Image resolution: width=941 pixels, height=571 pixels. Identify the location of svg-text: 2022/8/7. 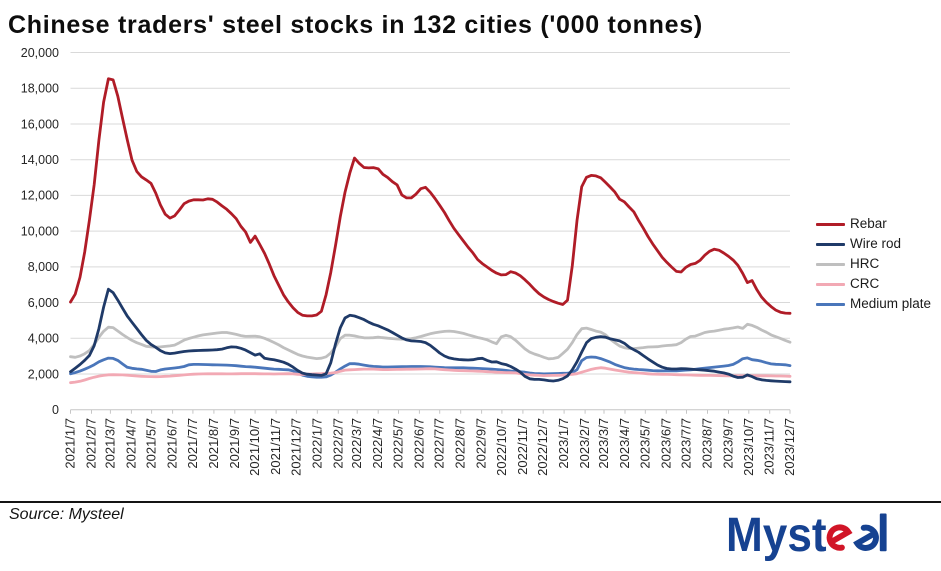
(460, 443).